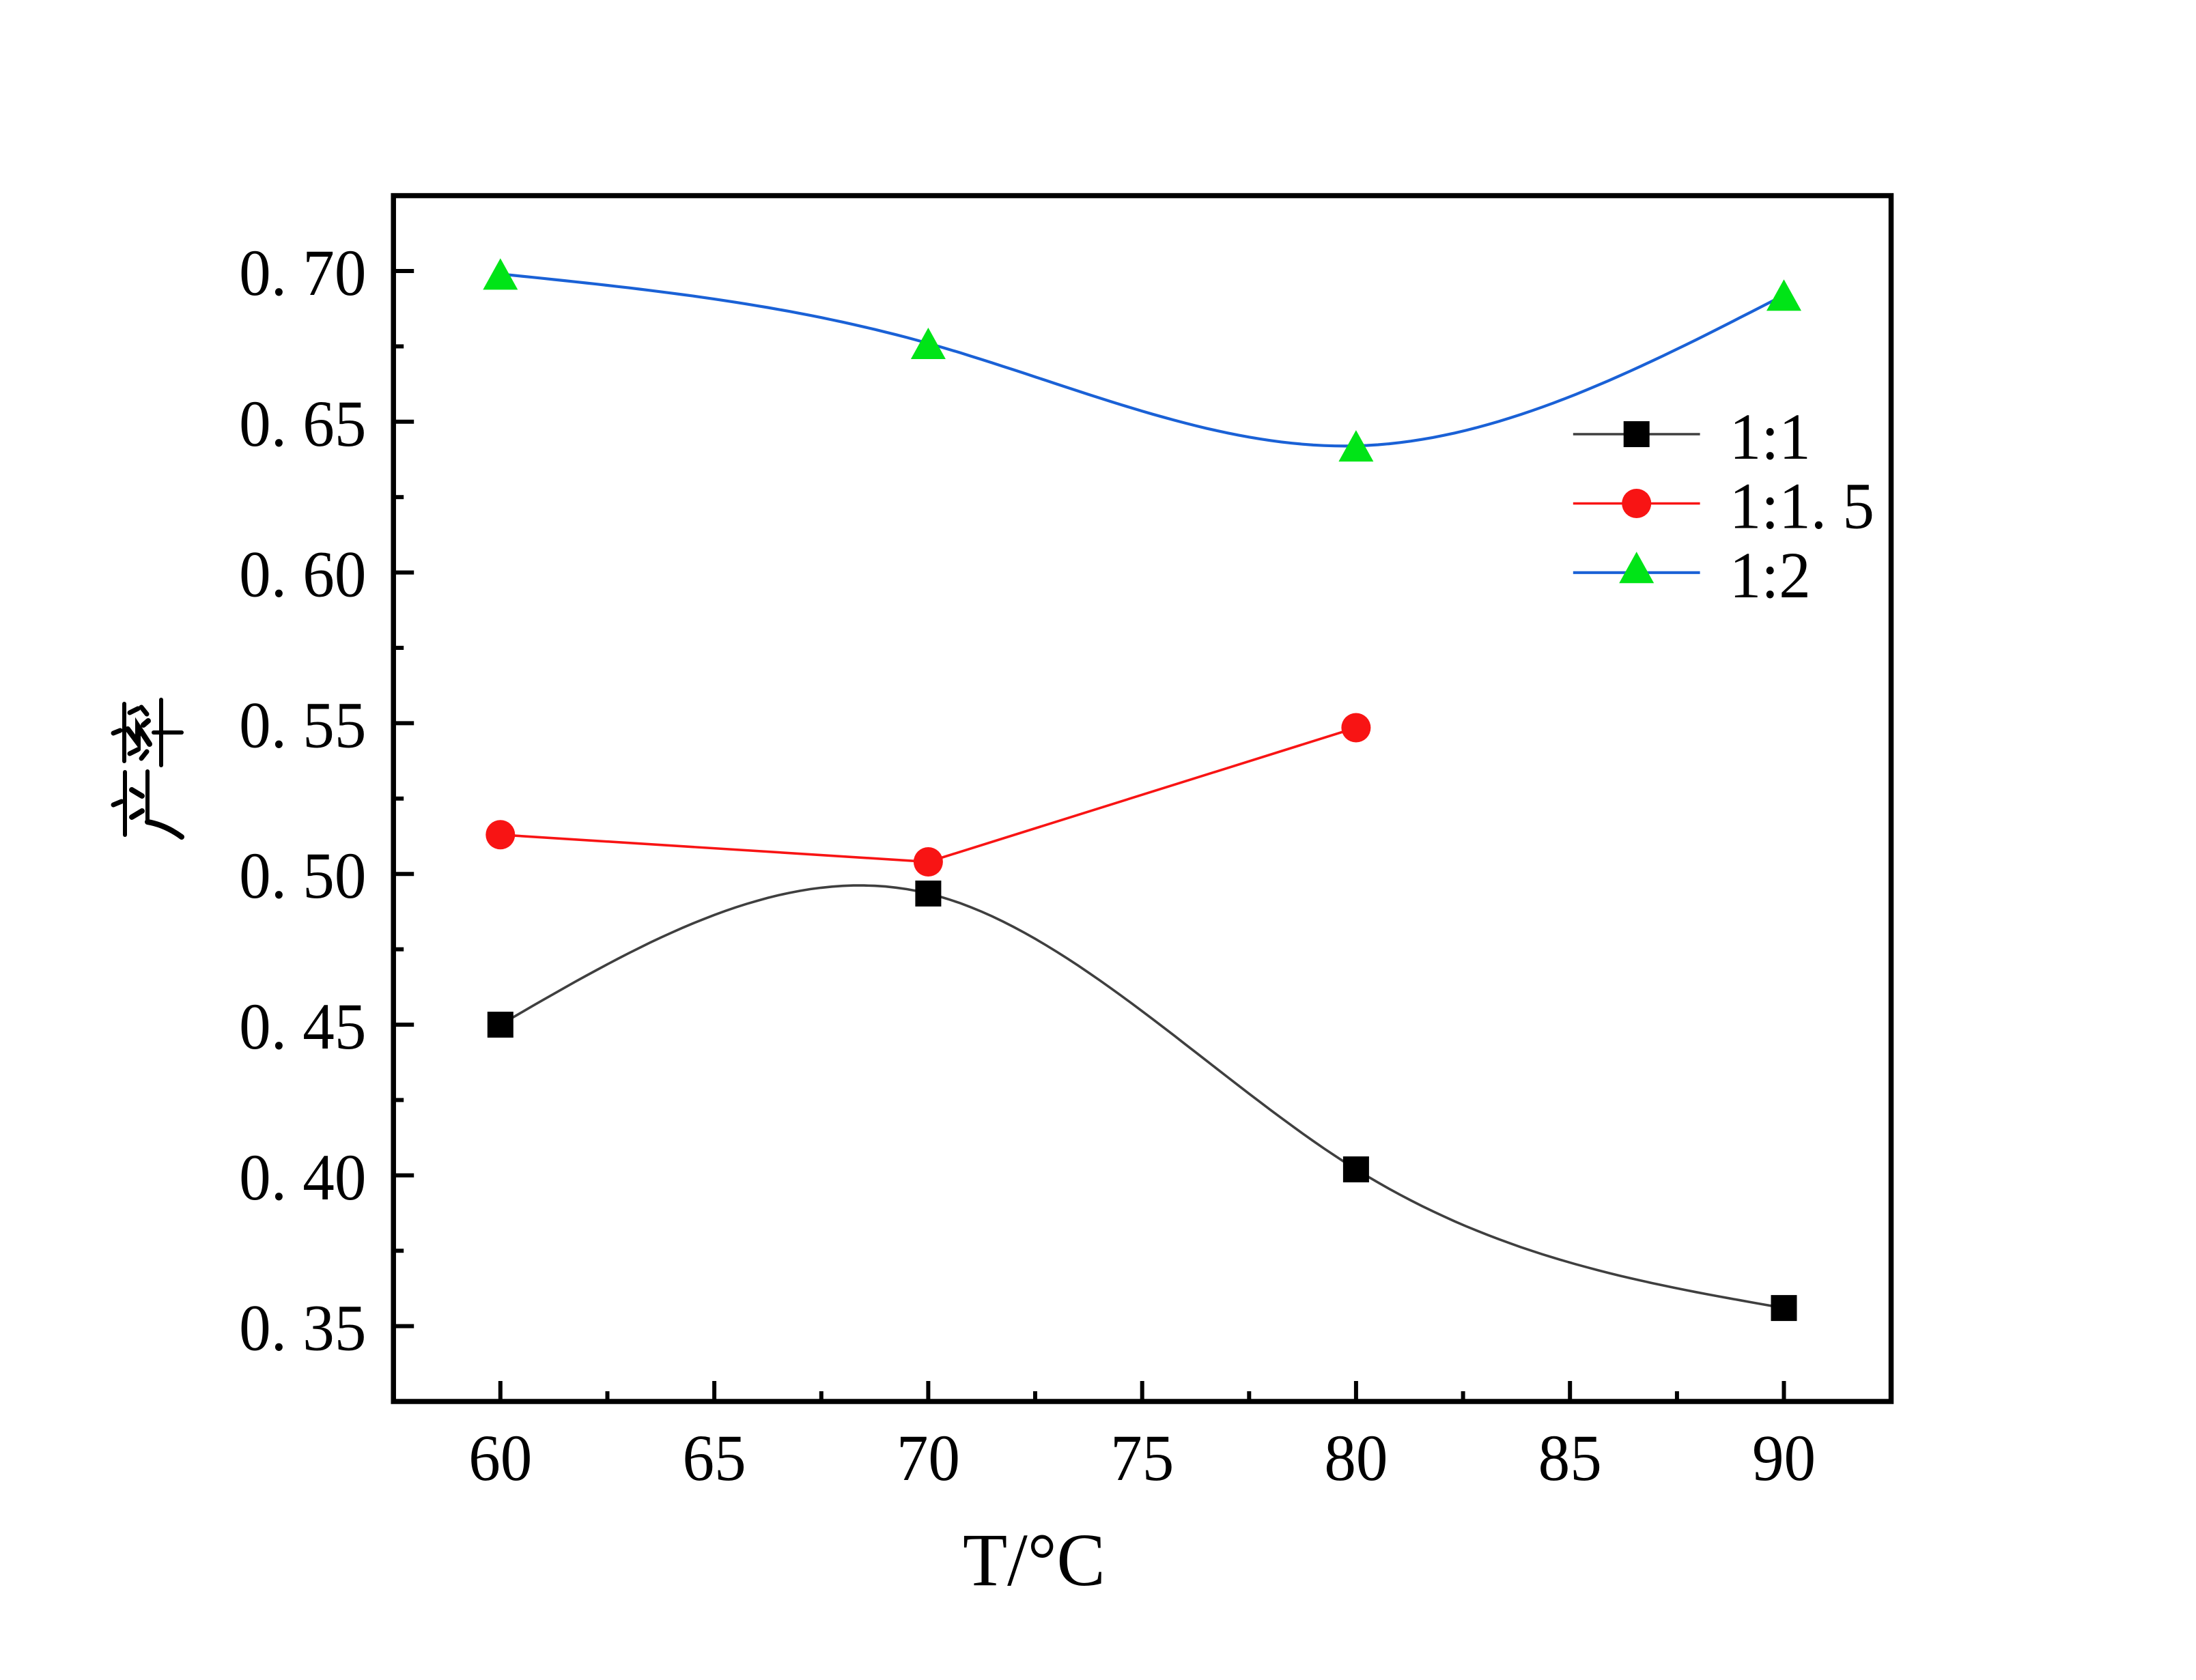  What do you see at coordinates (1356, 1459) in the screenshot?
I see `svg-text: 80` at bounding box center [1356, 1459].